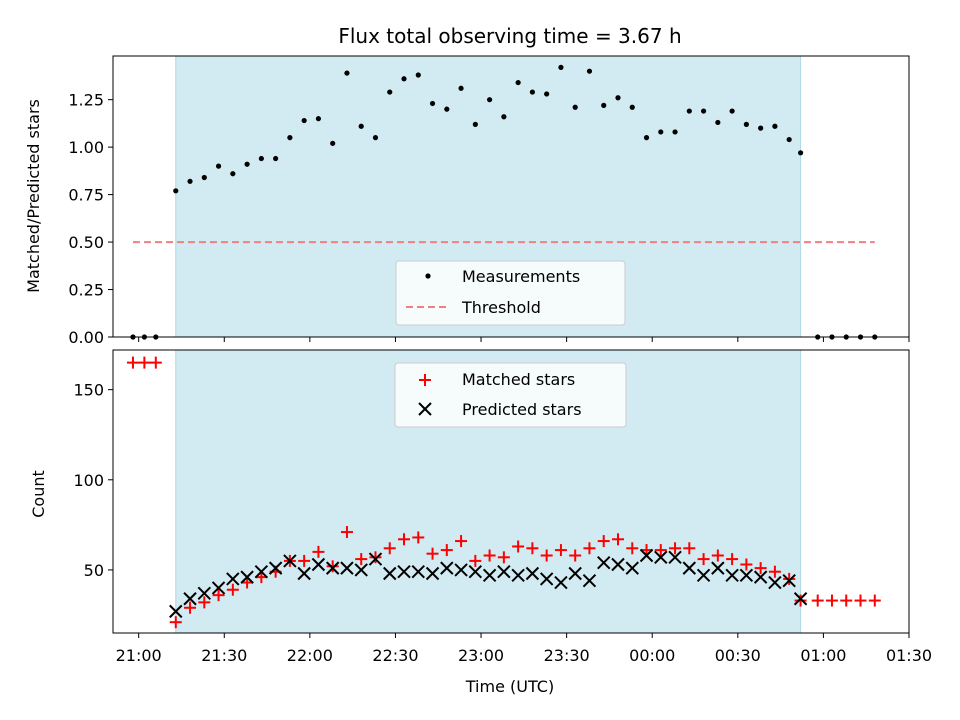  I want to click on legend-marker-predicted, so click(425, 409).